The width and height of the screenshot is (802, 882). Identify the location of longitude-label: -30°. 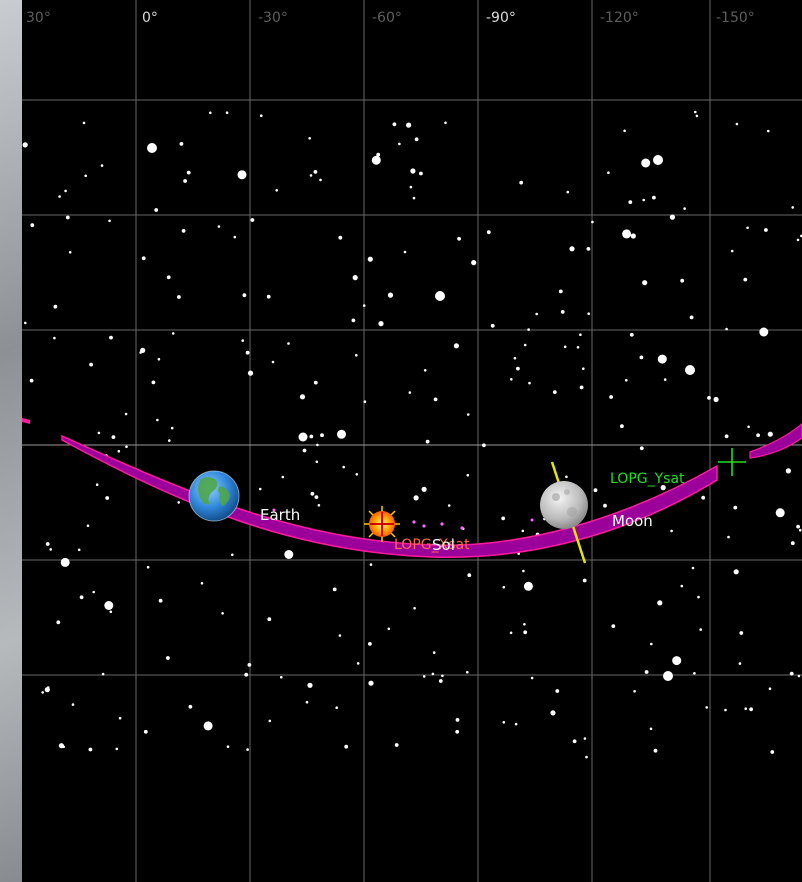
(273, 18).